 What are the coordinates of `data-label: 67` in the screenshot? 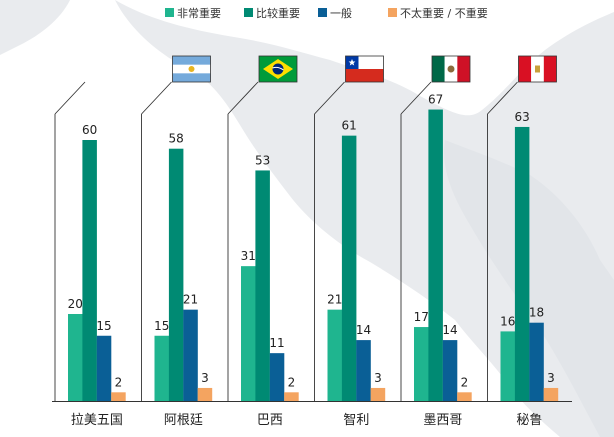 It's located at (435, 100).